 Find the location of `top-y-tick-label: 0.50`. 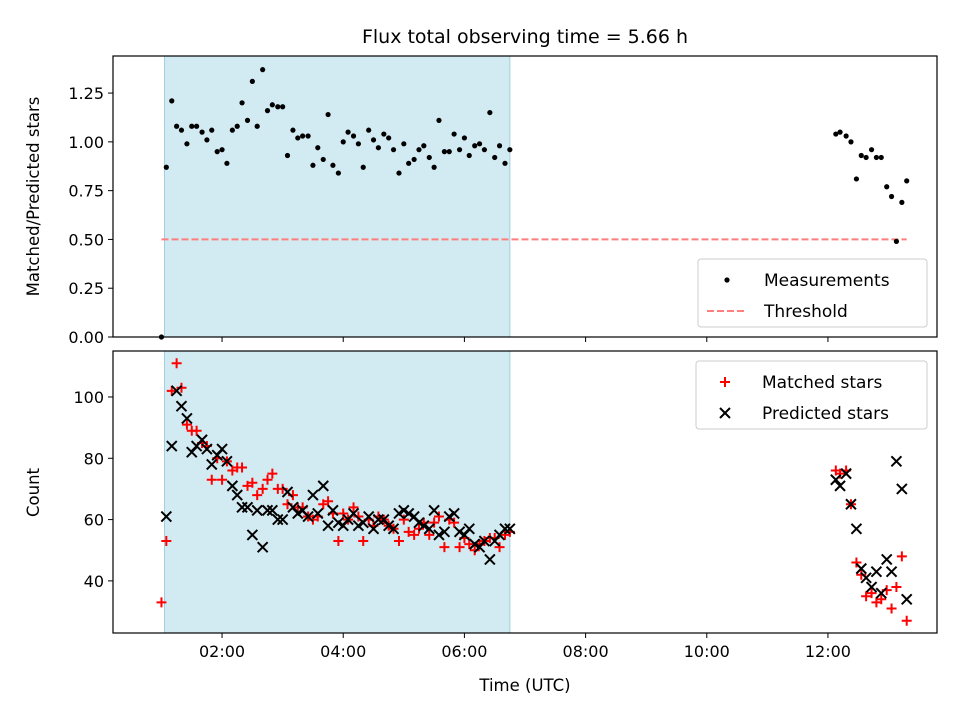

top-y-tick-label: 0.50 is located at coordinates (86, 239).